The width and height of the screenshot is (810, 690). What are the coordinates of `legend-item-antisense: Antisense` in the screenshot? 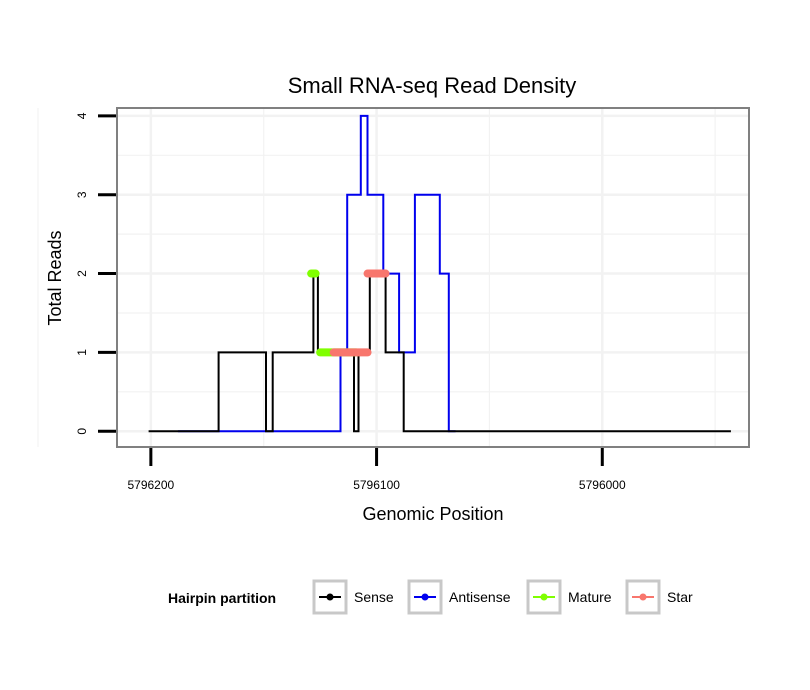 It's located at (459, 597).